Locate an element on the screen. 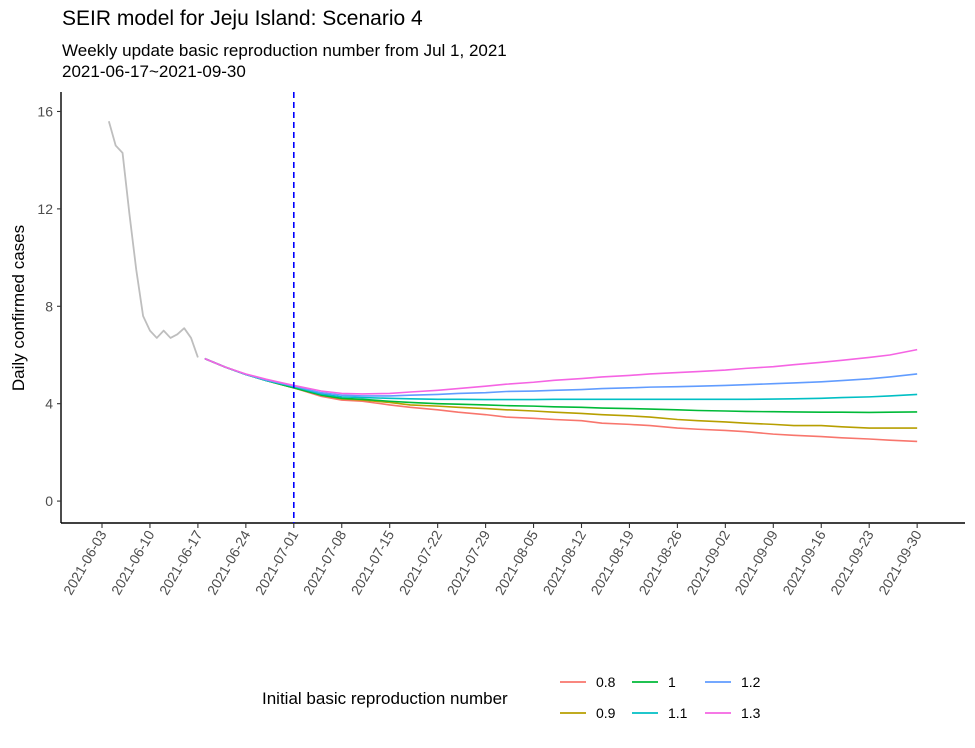  y-tick-label: 12 is located at coordinates (45, 209).